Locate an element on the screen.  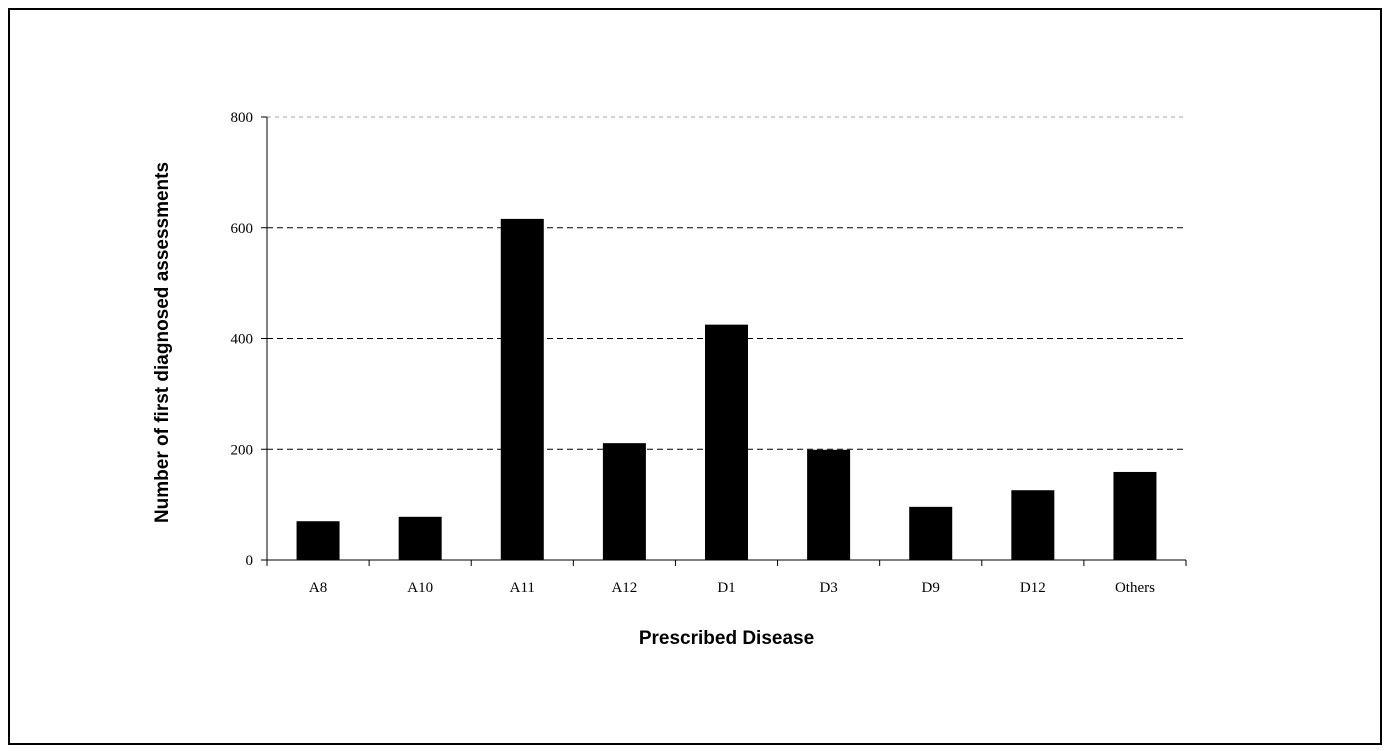
bar-a11 is located at coordinates (522, 389).